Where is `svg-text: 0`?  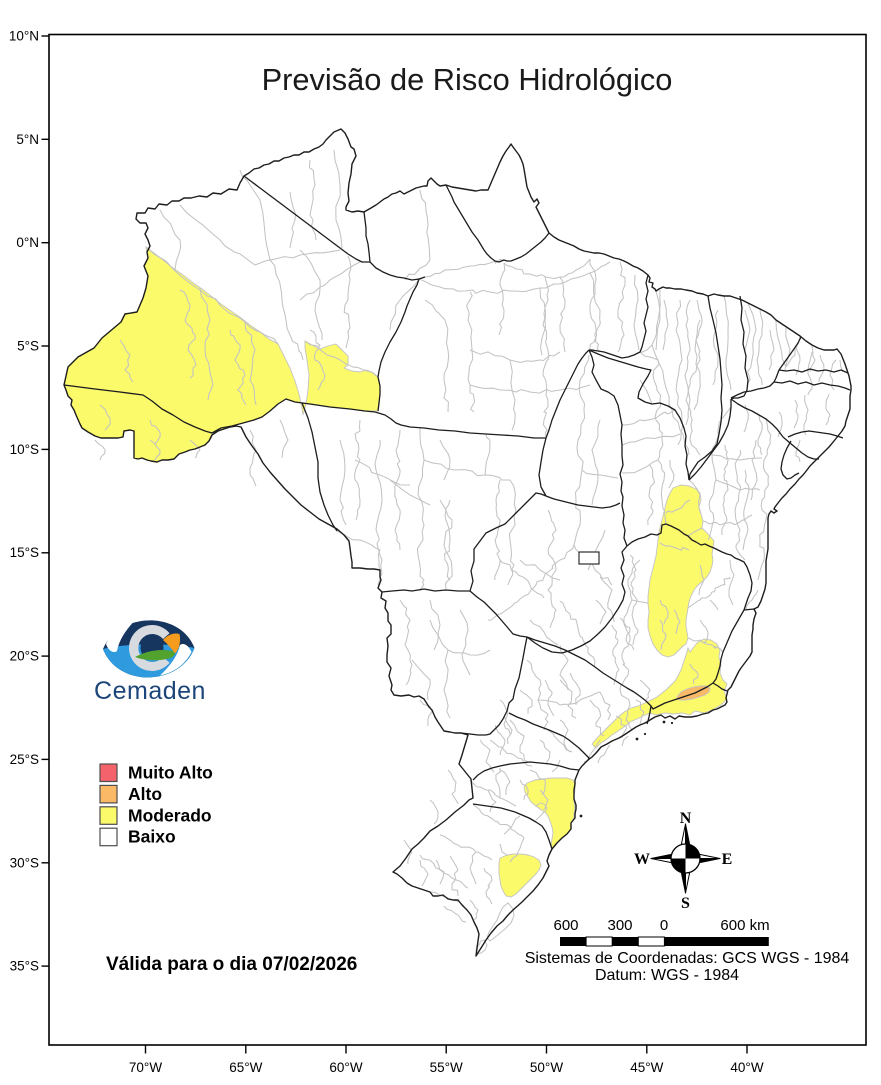 svg-text: 0 is located at coordinates (664, 925).